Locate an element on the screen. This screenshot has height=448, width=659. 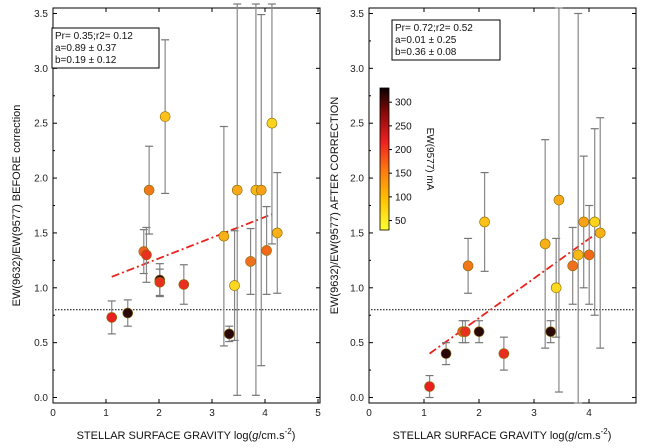
colorbar-tick-label: 250 is located at coordinates (403, 126).